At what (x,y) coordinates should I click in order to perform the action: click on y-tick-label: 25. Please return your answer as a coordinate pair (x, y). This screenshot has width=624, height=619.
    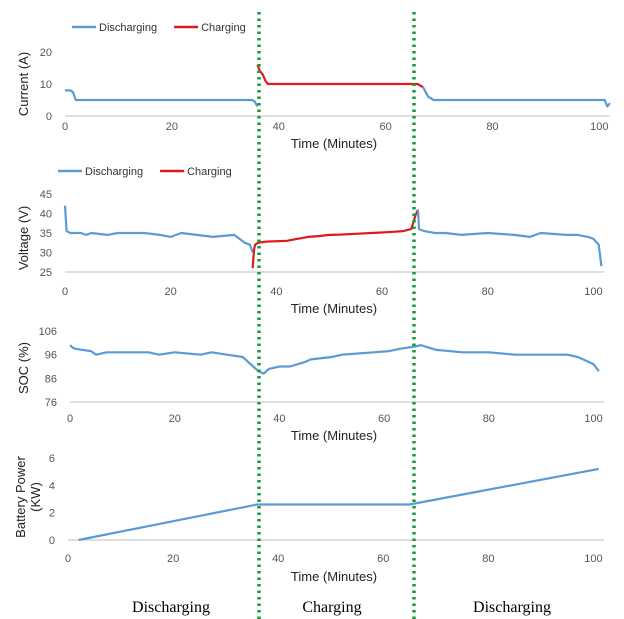
    Looking at the image, I should click on (46, 273).